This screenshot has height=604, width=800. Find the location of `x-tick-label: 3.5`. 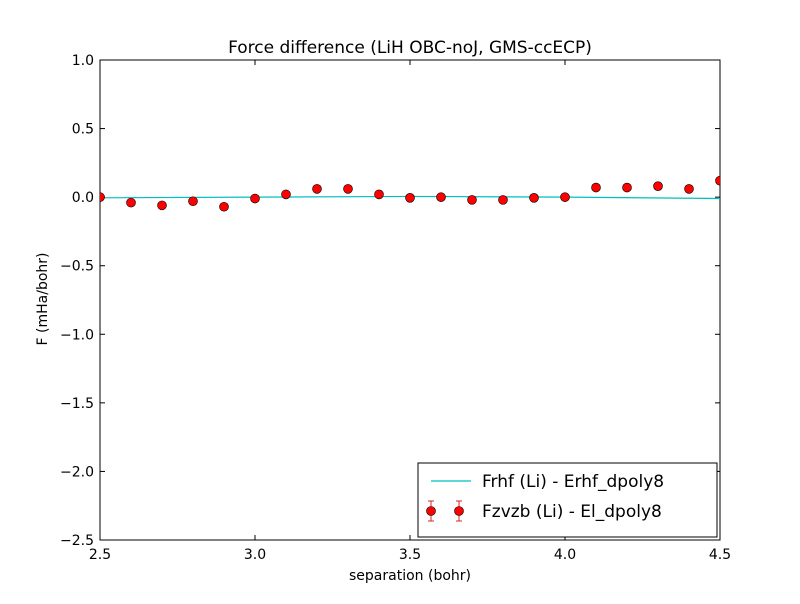

x-tick-label: 3.5 is located at coordinates (410, 555).